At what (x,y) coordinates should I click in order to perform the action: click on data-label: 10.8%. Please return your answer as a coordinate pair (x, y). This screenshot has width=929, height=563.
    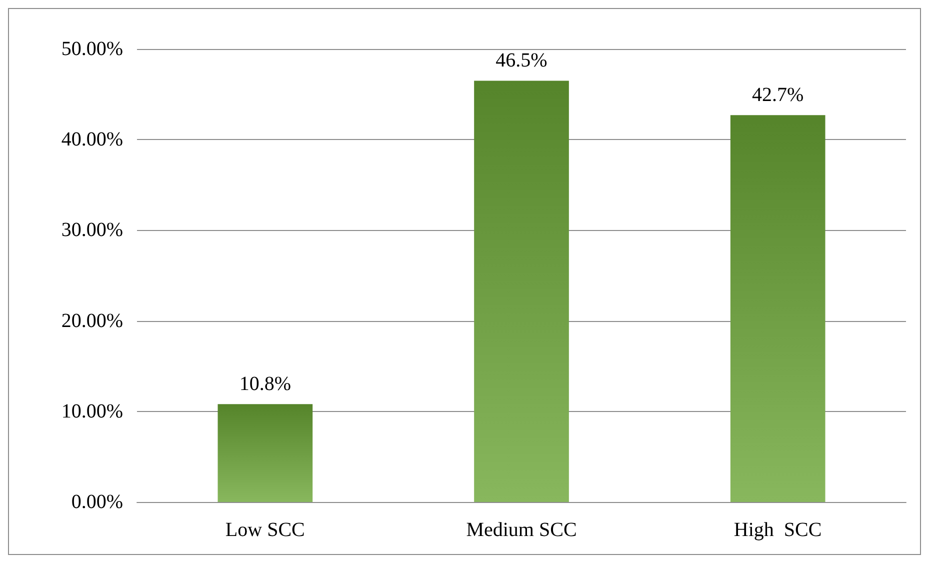
    Looking at the image, I should click on (265, 384).